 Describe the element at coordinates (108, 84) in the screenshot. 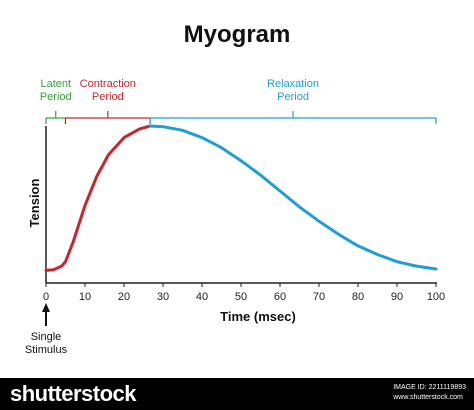

I see `period-label: Contraction` at that location.